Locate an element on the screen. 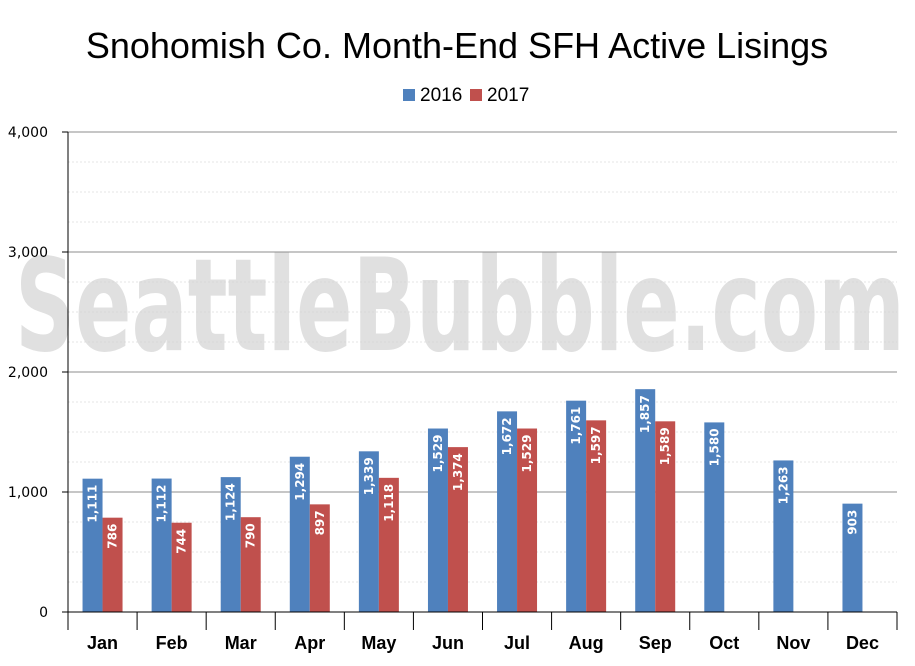  data-label: 1,124 is located at coordinates (231, 502).